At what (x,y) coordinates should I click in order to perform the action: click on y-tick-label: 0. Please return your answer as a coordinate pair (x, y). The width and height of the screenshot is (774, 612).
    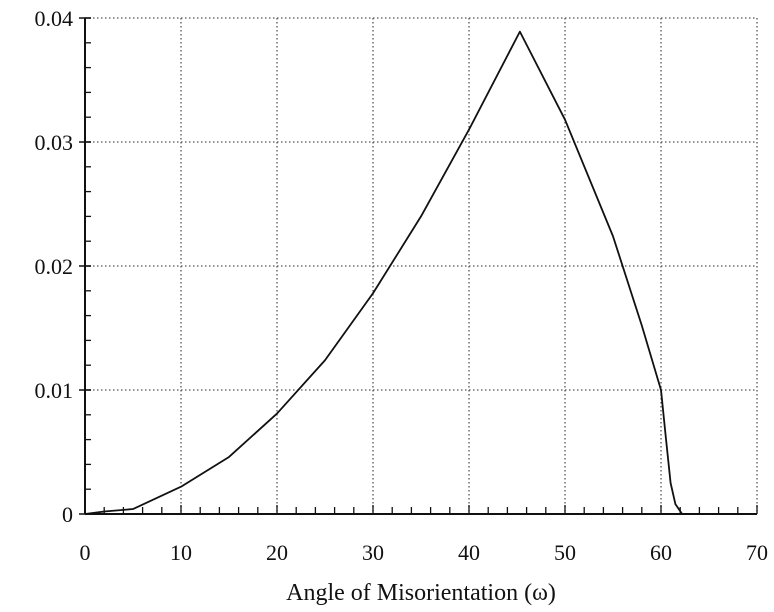
    Looking at the image, I should click on (67, 514).